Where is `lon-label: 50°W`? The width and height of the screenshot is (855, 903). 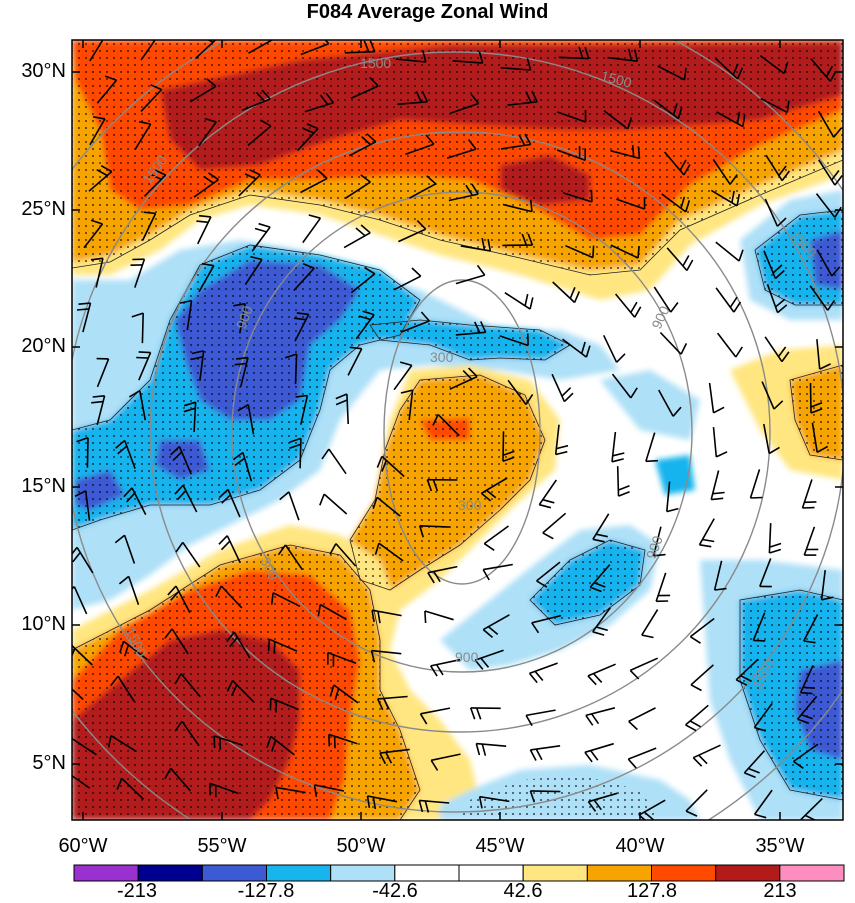 lon-label: 50°W is located at coordinates (361, 846).